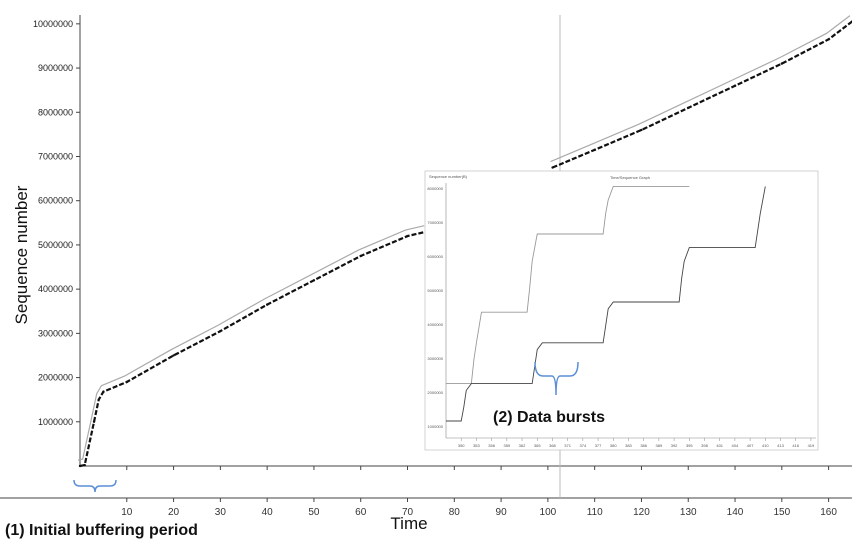  Describe the element at coordinates (435, 256) in the screenshot. I see `inset-y-tick-label: 6000000` at that location.